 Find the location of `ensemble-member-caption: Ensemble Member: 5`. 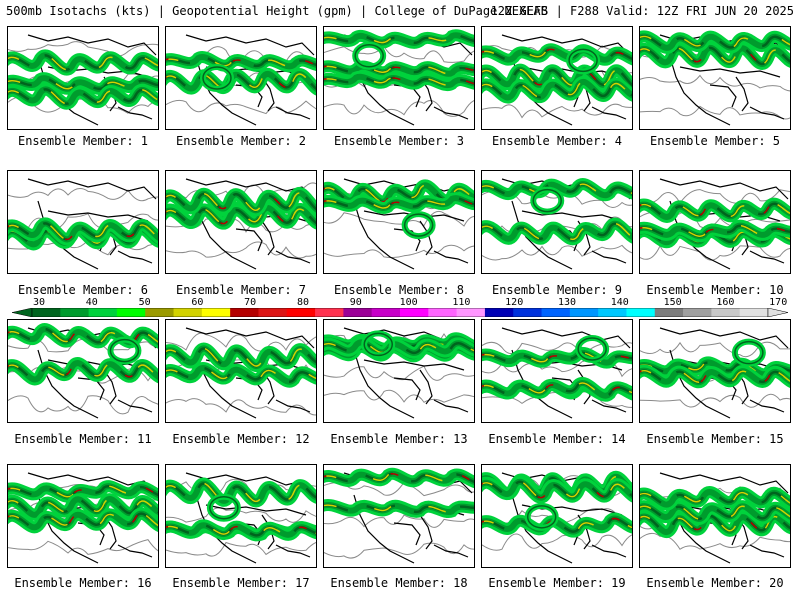

ensemble-member-caption: Ensemble Member: 5 is located at coordinates (715, 141).